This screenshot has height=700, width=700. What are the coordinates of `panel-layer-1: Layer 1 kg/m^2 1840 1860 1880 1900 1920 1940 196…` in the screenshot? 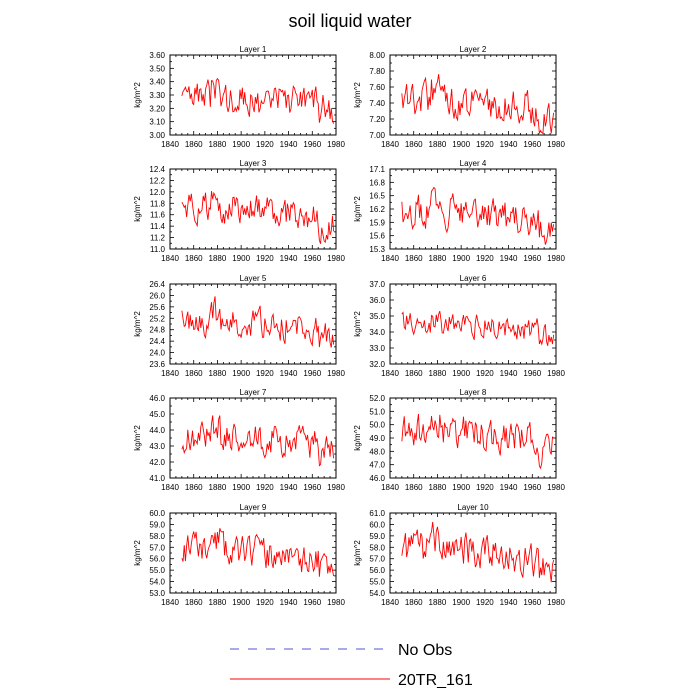 It's located at (239, 97).